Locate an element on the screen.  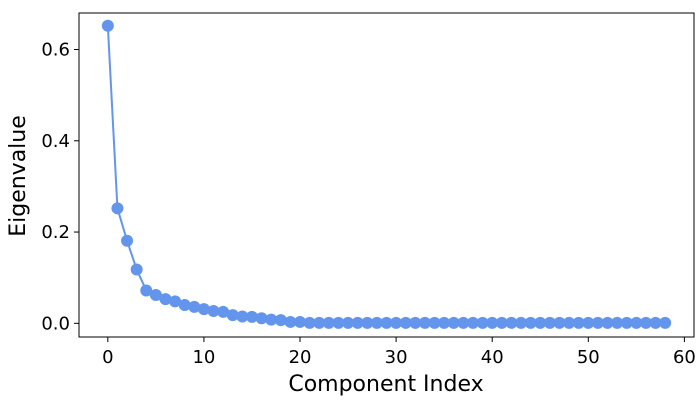
y-tick-label: 0.0 is located at coordinates (55, 323).